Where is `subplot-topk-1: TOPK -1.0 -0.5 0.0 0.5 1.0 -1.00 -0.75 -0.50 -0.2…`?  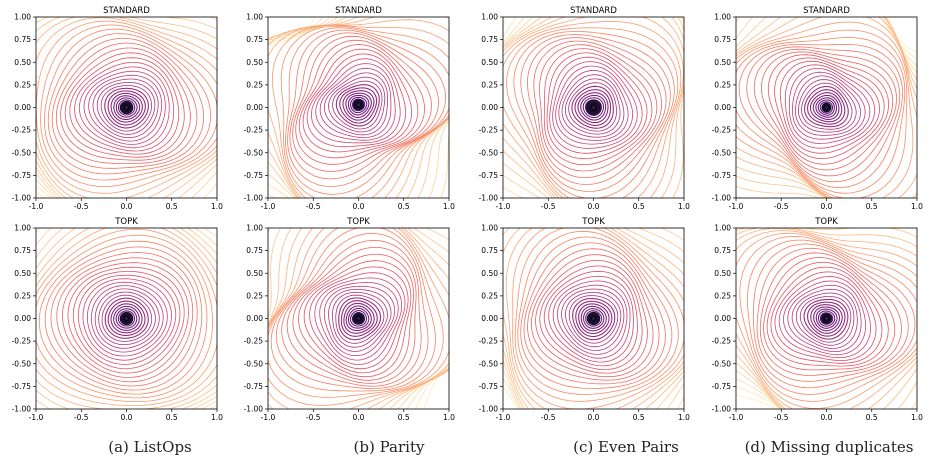 subplot-topk-1: TOPK -1.0 -0.5 0.0 0.5 1.0 -1.00 -0.75 -0.50 -0.2… is located at coordinates (118, 319).